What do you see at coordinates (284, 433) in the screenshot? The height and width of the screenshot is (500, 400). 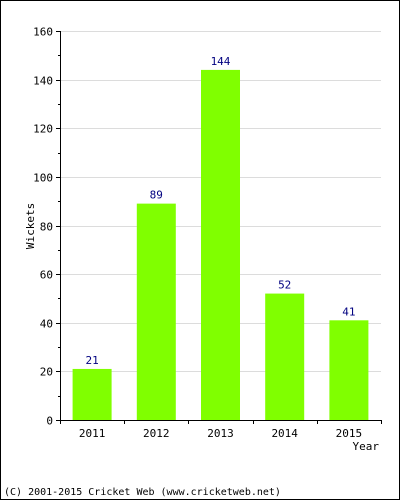 I see `x-tick-label: 2014` at bounding box center [284, 433].